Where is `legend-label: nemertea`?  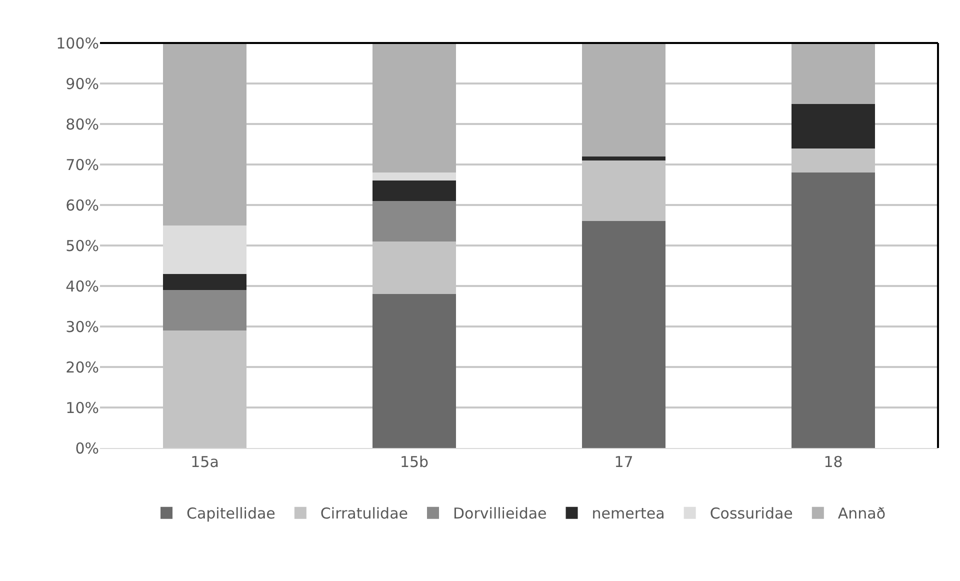
legend-label: nemertea is located at coordinates (628, 513).